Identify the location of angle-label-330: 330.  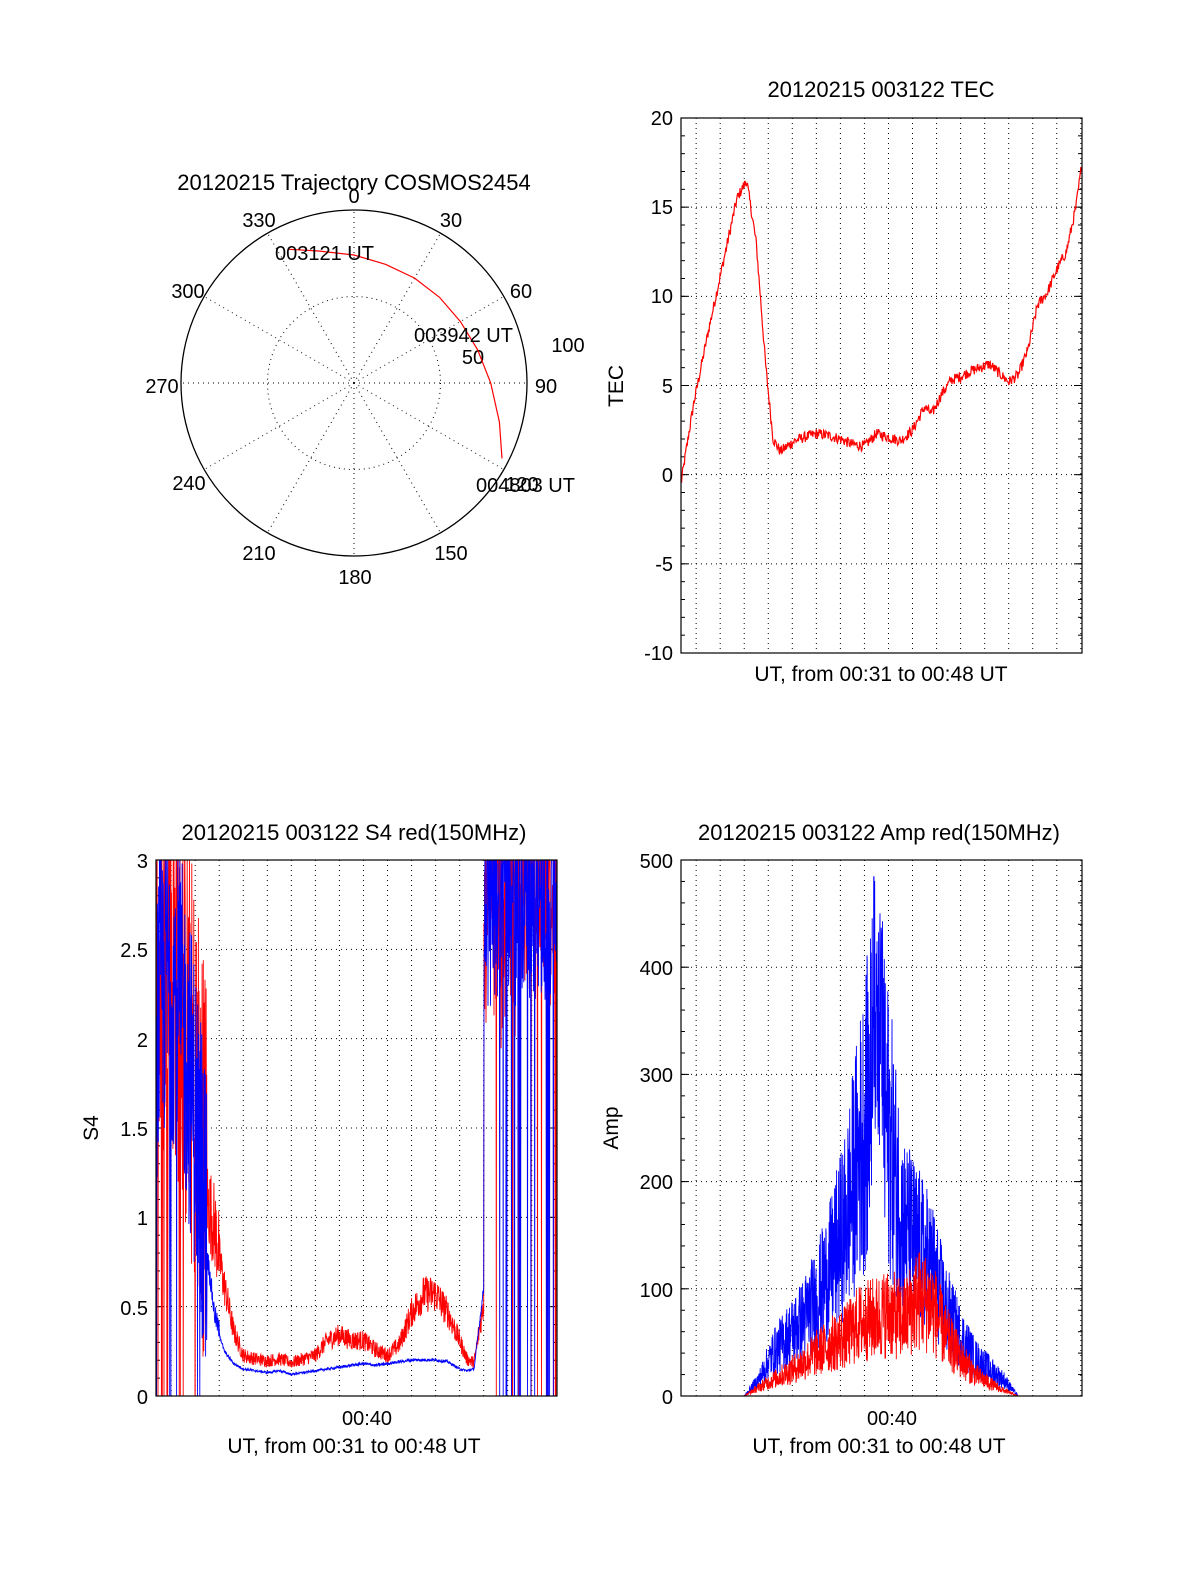
(258, 221).